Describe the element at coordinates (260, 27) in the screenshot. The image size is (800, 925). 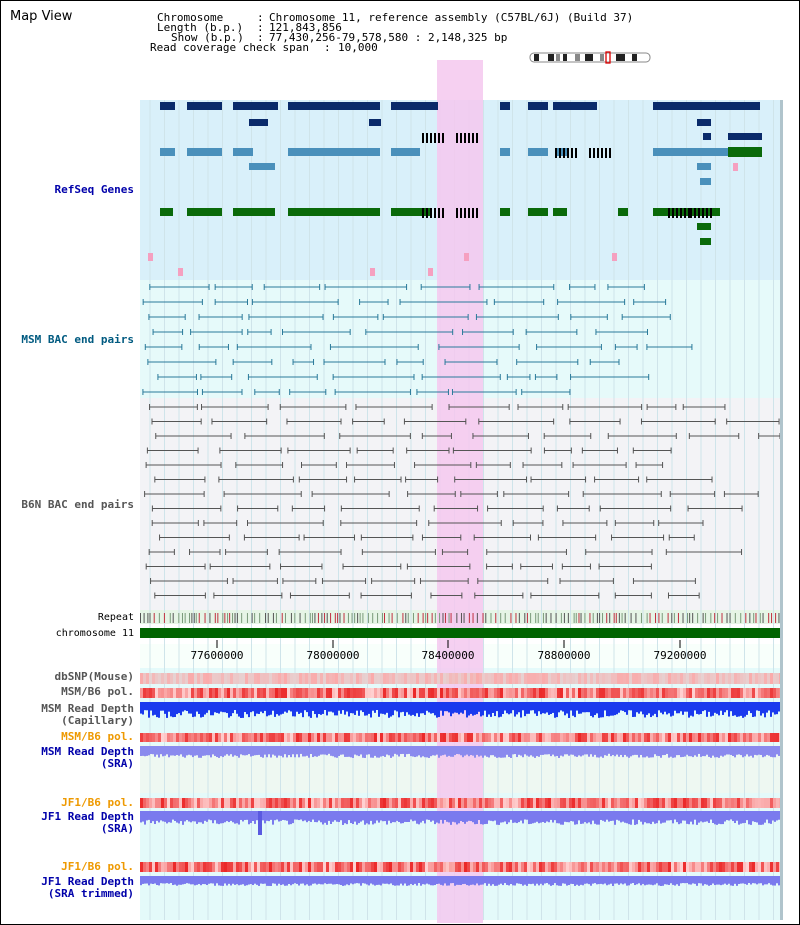
I see `length-sep: :` at that location.